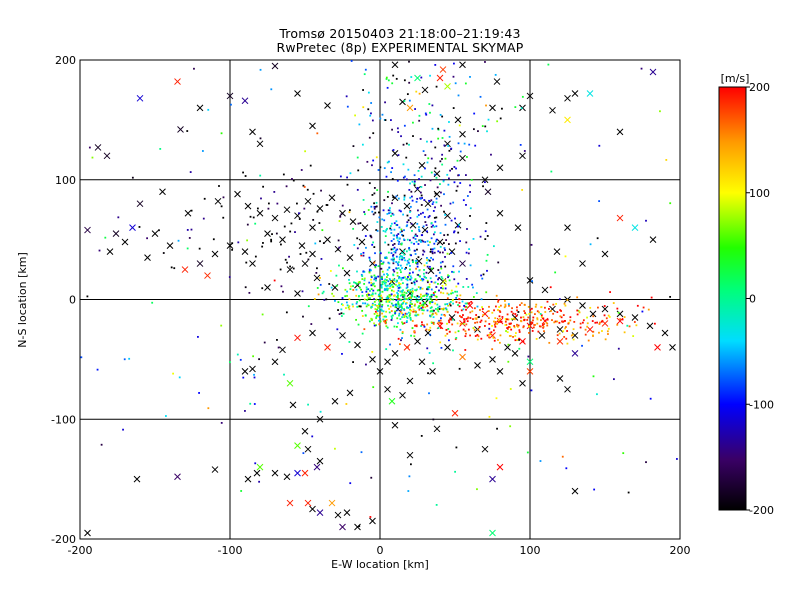 The image size is (800, 600). Describe the element at coordinates (65, 60) in the screenshot. I see `y-tick-label: 200` at that location.